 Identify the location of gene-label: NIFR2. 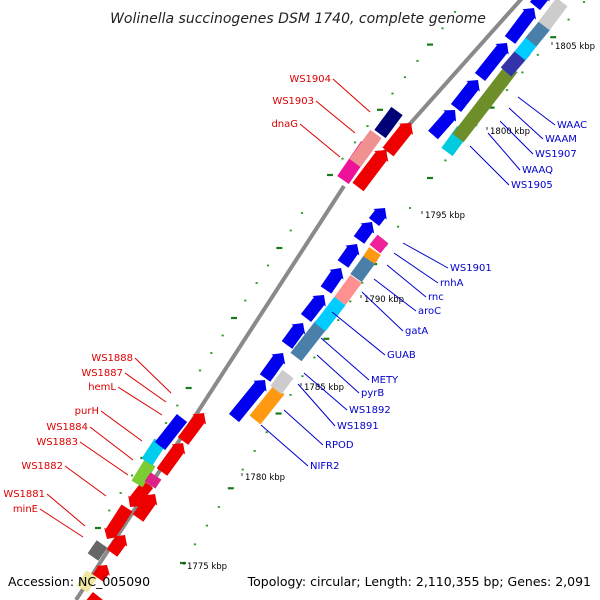
(325, 466).